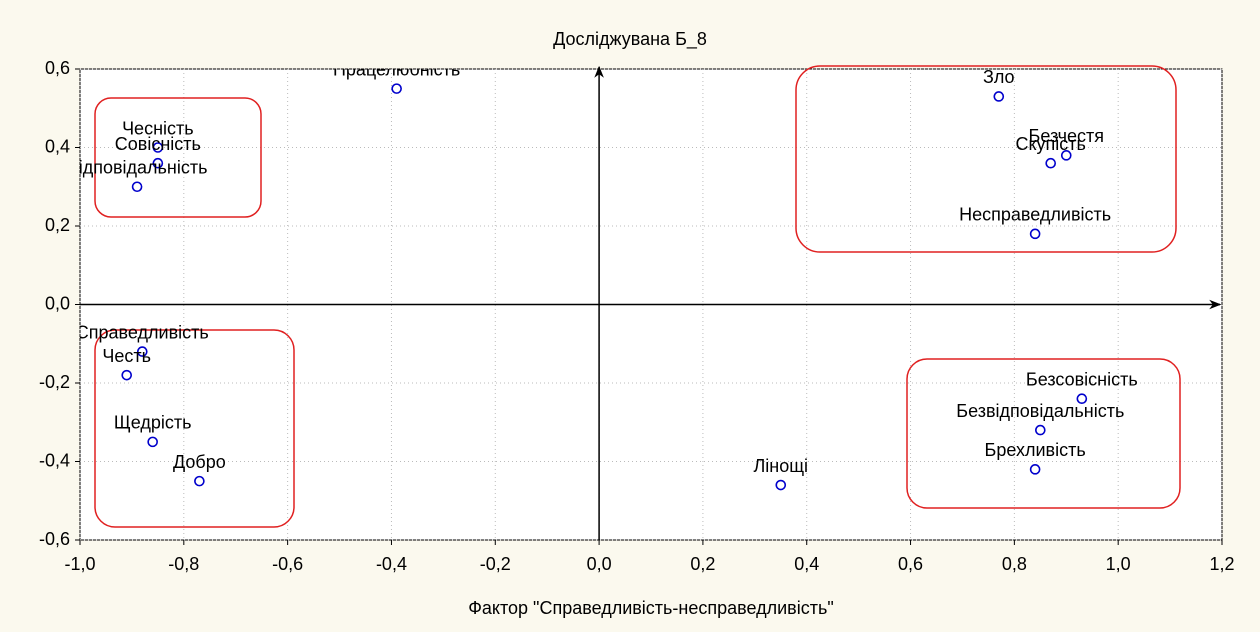  Describe the element at coordinates (54, 460) in the screenshot. I see `y-tick-label: -0,4` at that location.